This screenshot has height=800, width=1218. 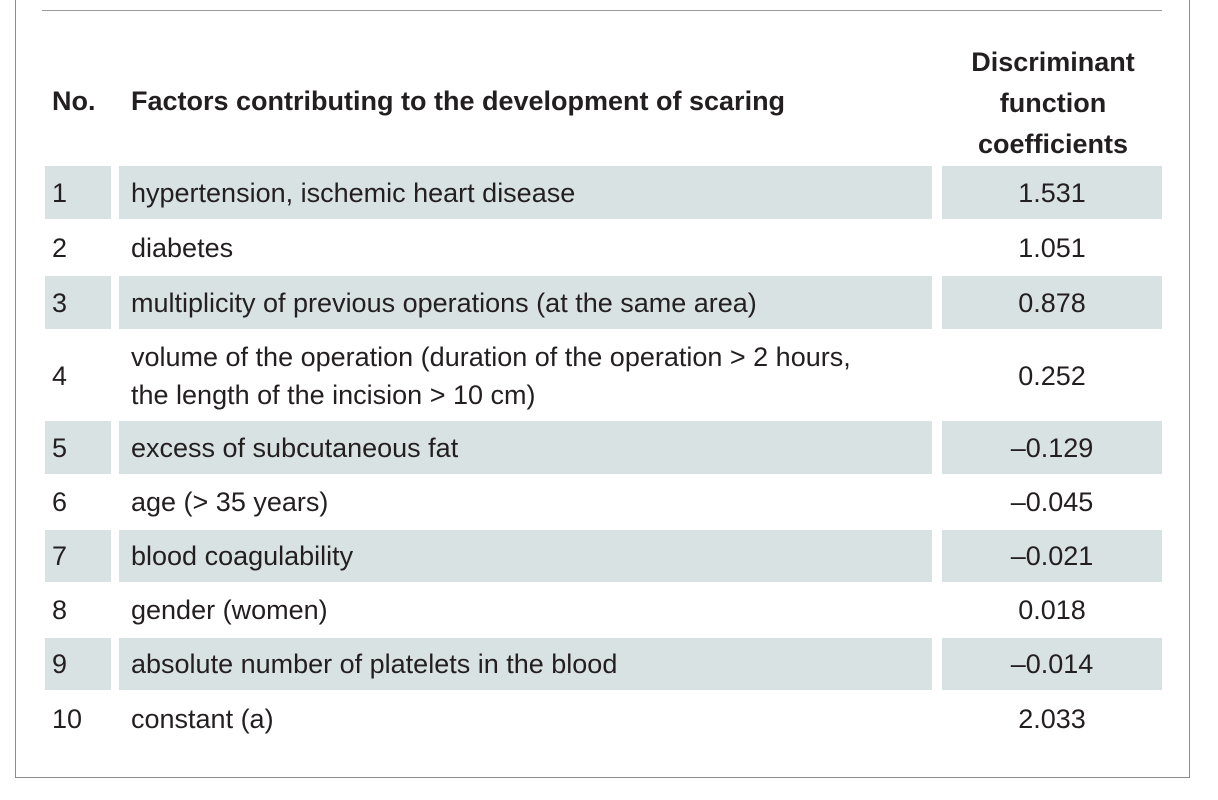 I want to click on row-coefficient: 0.018, so click(x=1052, y=610).